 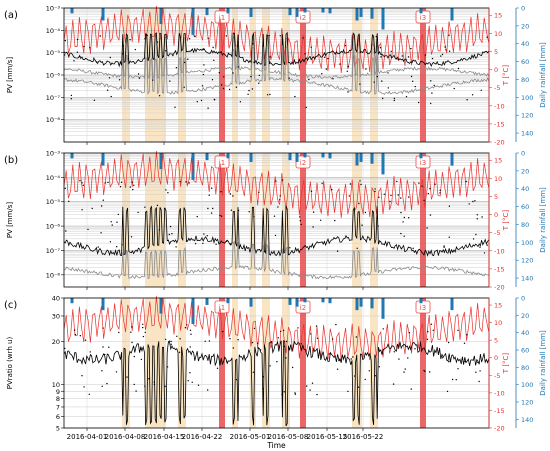 I want to click on y-tick-label: 7, so click(x=58, y=407).